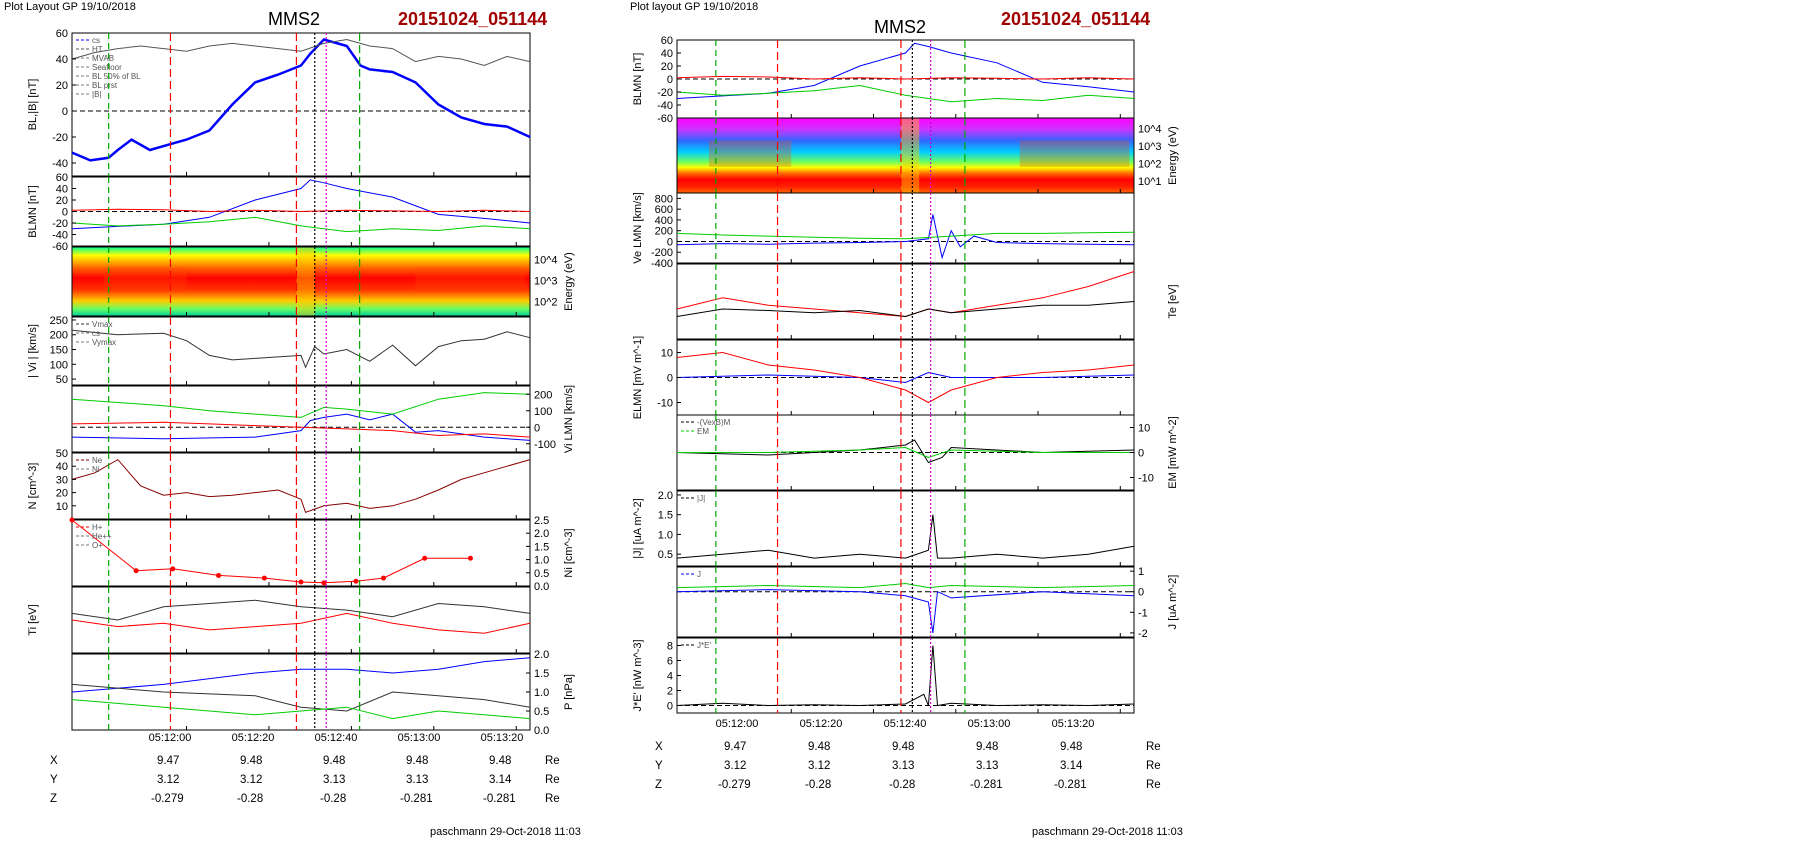  Describe the element at coordinates (541, 561) in the screenshot. I see `y-tick-label: 1.0` at that location.